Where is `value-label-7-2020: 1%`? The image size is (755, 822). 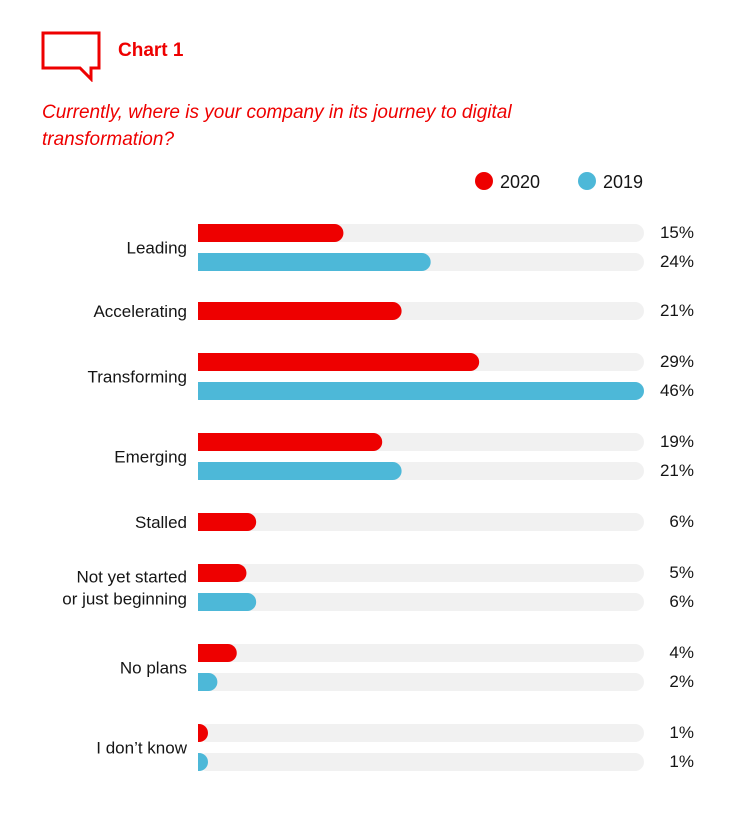 value-label-7-2020: 1% is located at coordinates (681, 732).